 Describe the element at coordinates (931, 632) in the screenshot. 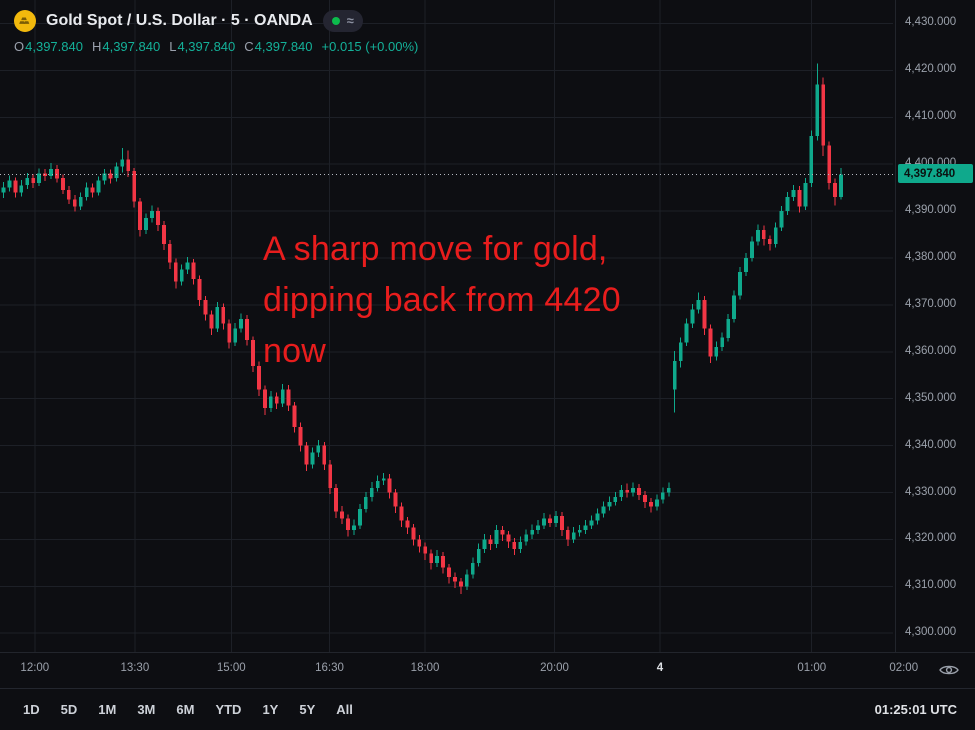

I see `price-axis-label: 4,300.000` at that location.